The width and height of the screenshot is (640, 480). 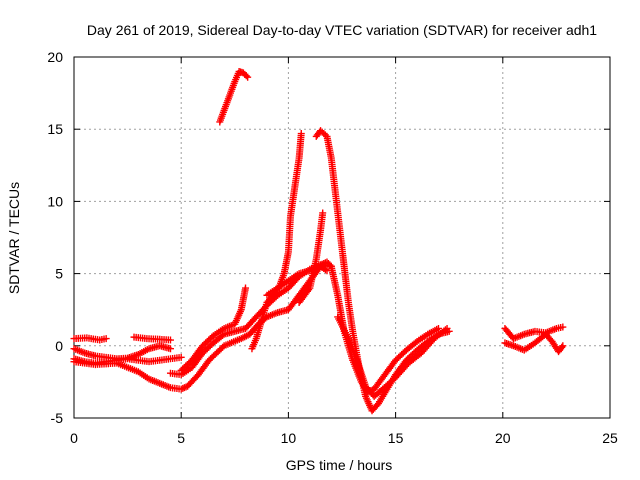 What do you see at coordinates (14, 238) in the screenshot?
I see `y-axis-label: SDTVAR / TECUs` at bounding box center [14, 238].